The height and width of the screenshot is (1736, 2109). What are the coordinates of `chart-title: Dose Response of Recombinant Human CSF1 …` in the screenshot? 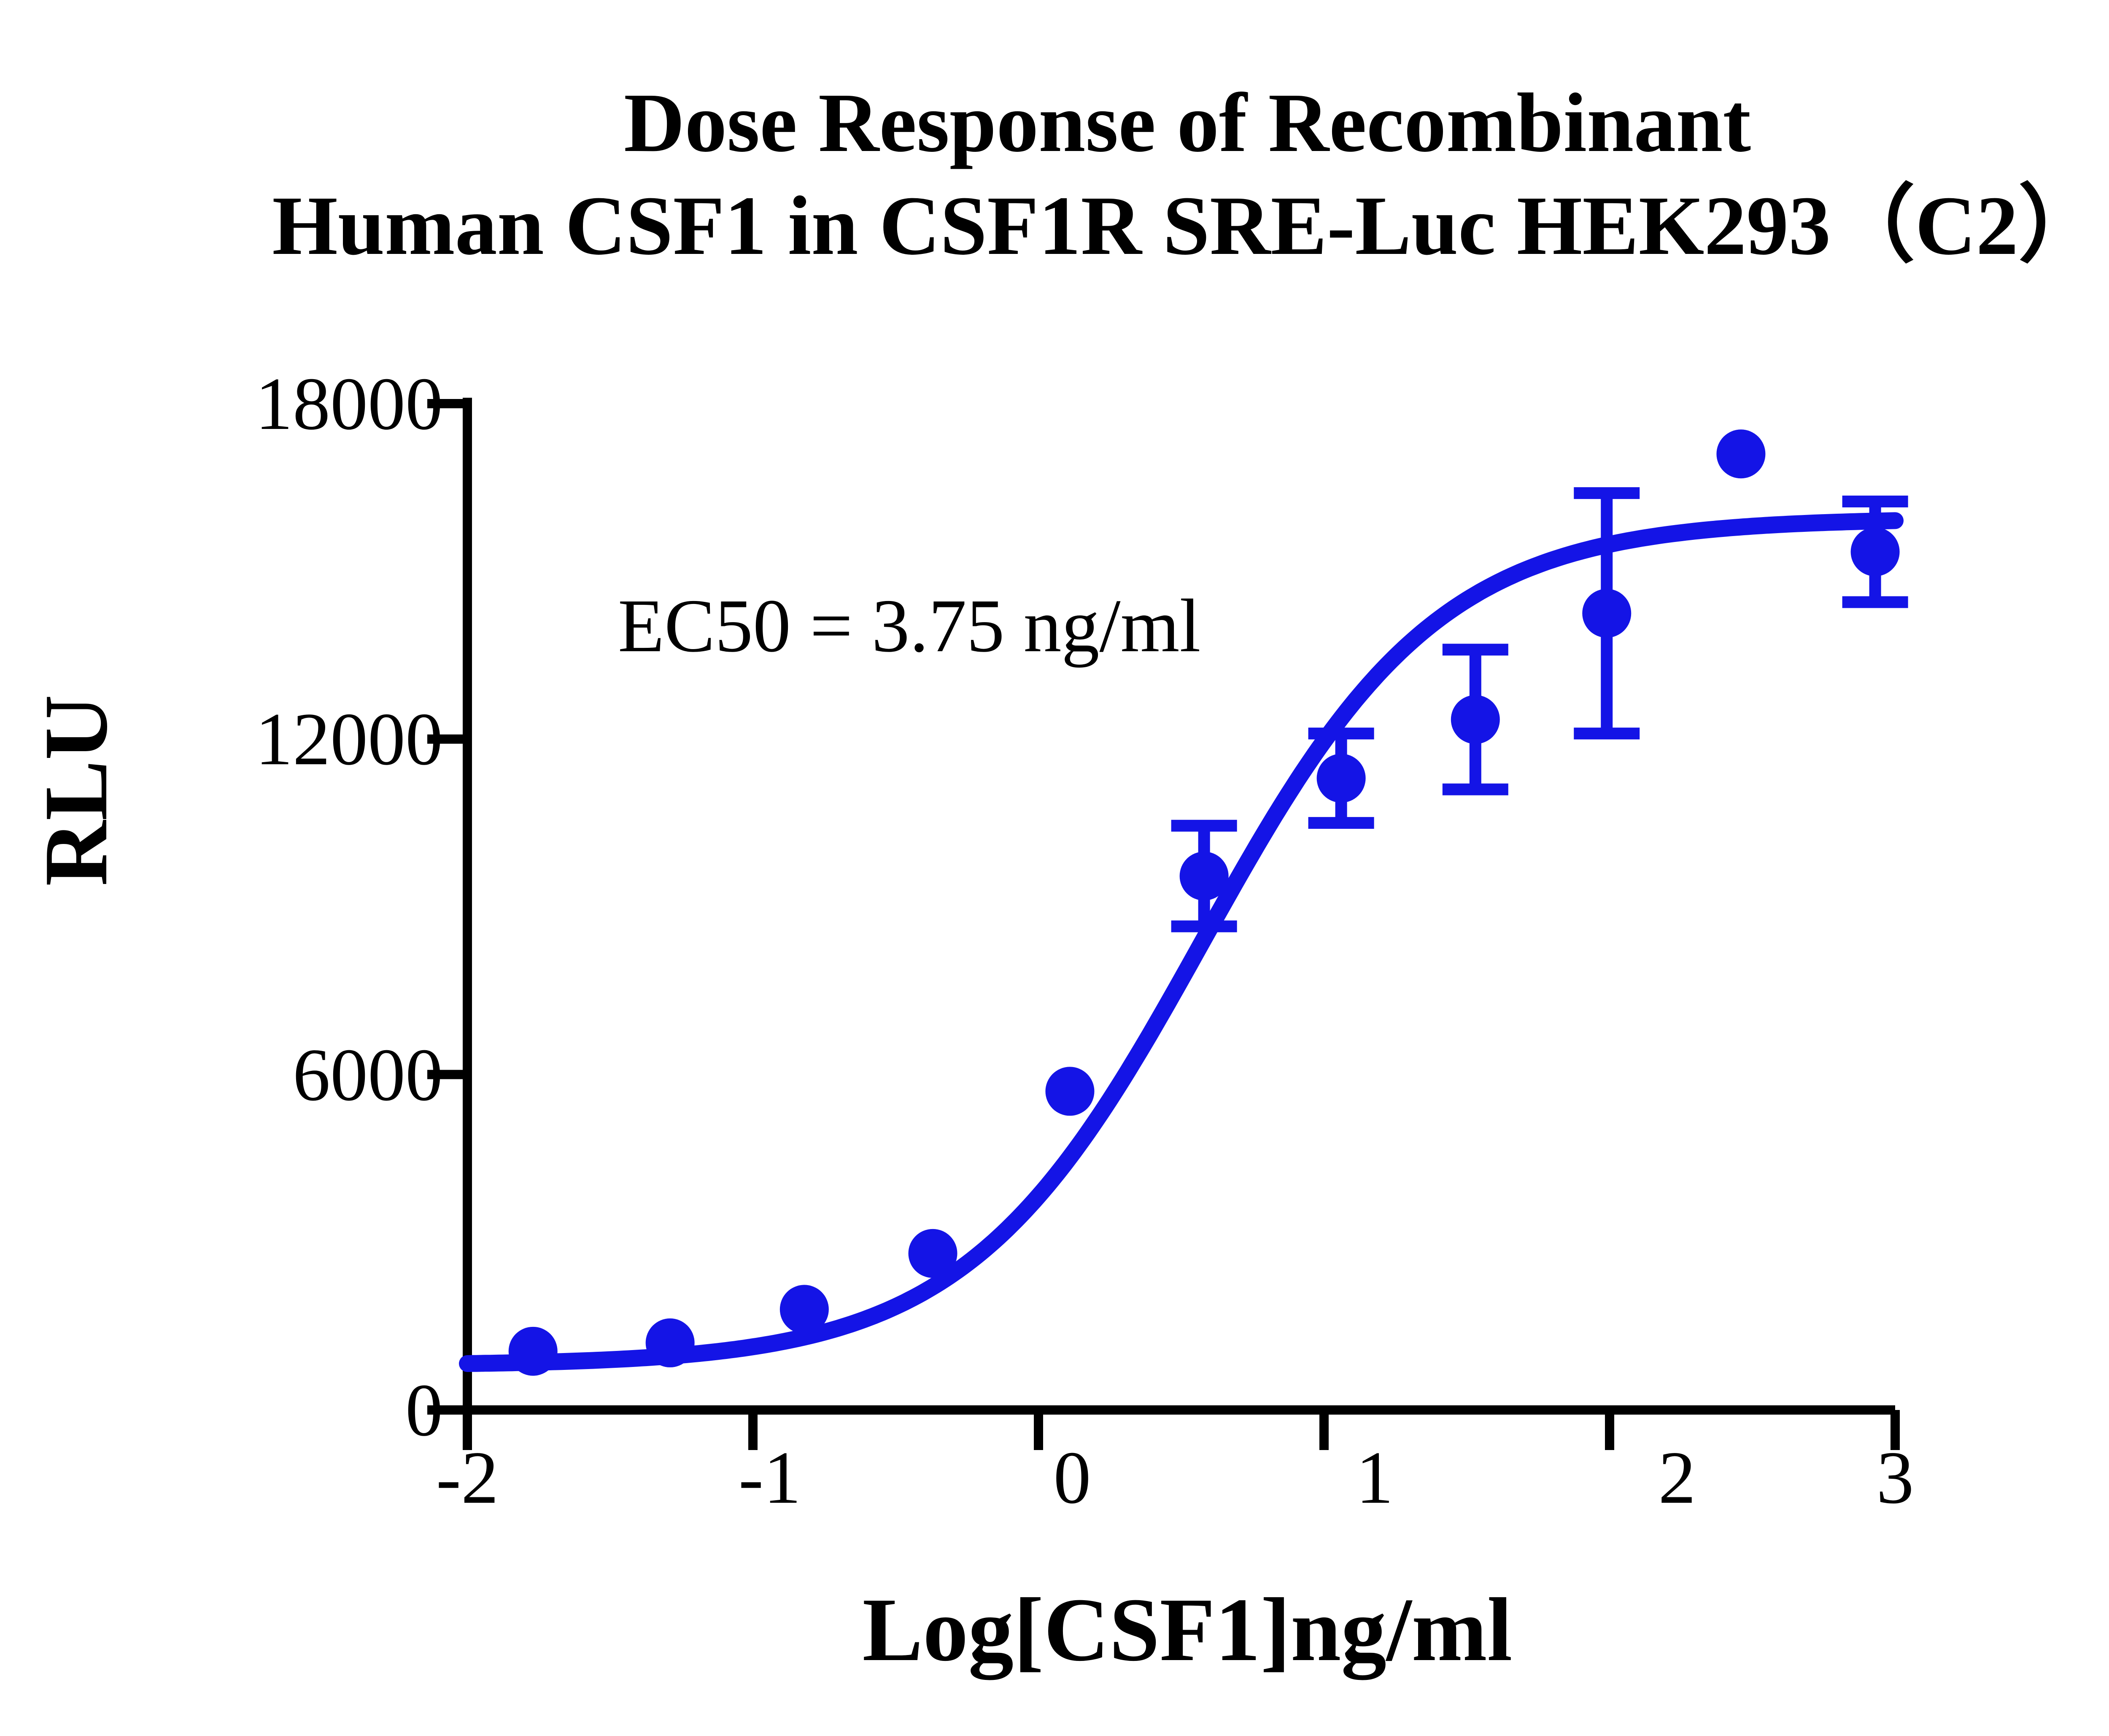 It's located at (1054, 175).